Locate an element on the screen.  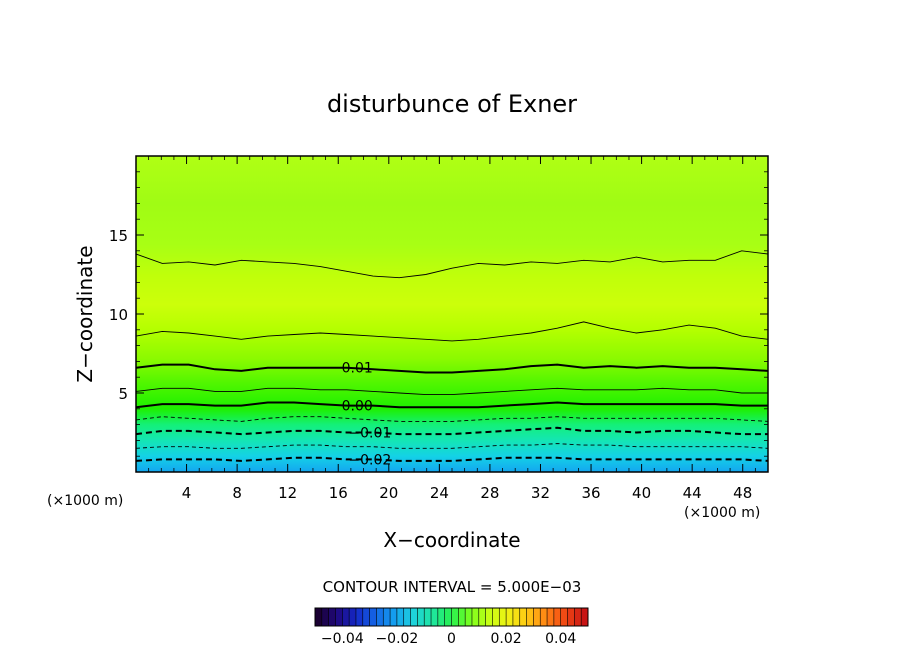
colorbar-tick-label: −0.04 is located at coordinates (342, 639).